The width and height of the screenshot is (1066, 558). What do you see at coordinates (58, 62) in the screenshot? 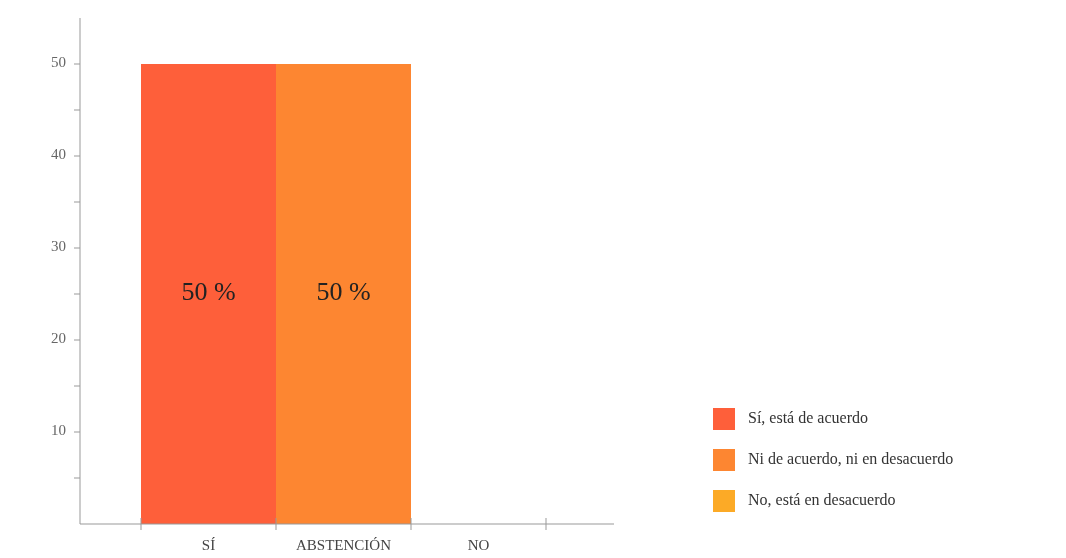
I see `y-tick-label: 50` at bounding box center [58, 62].